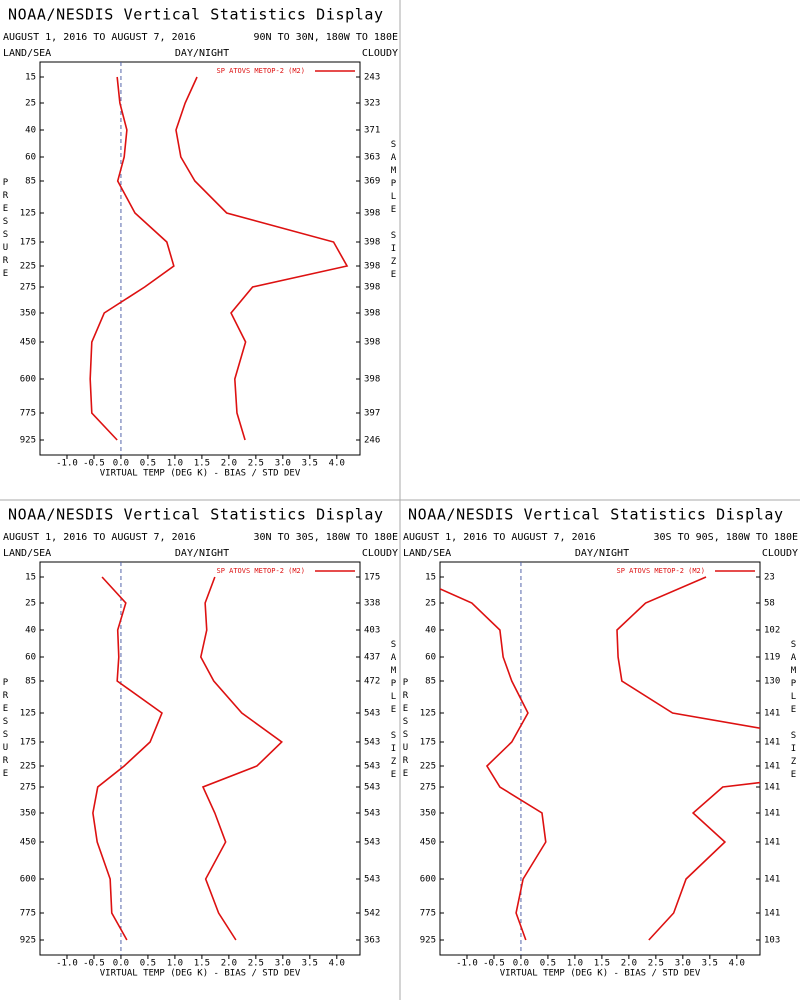 The image size is (800, 1000). I want to click on sample-size-label: 369, so click(372, 182).